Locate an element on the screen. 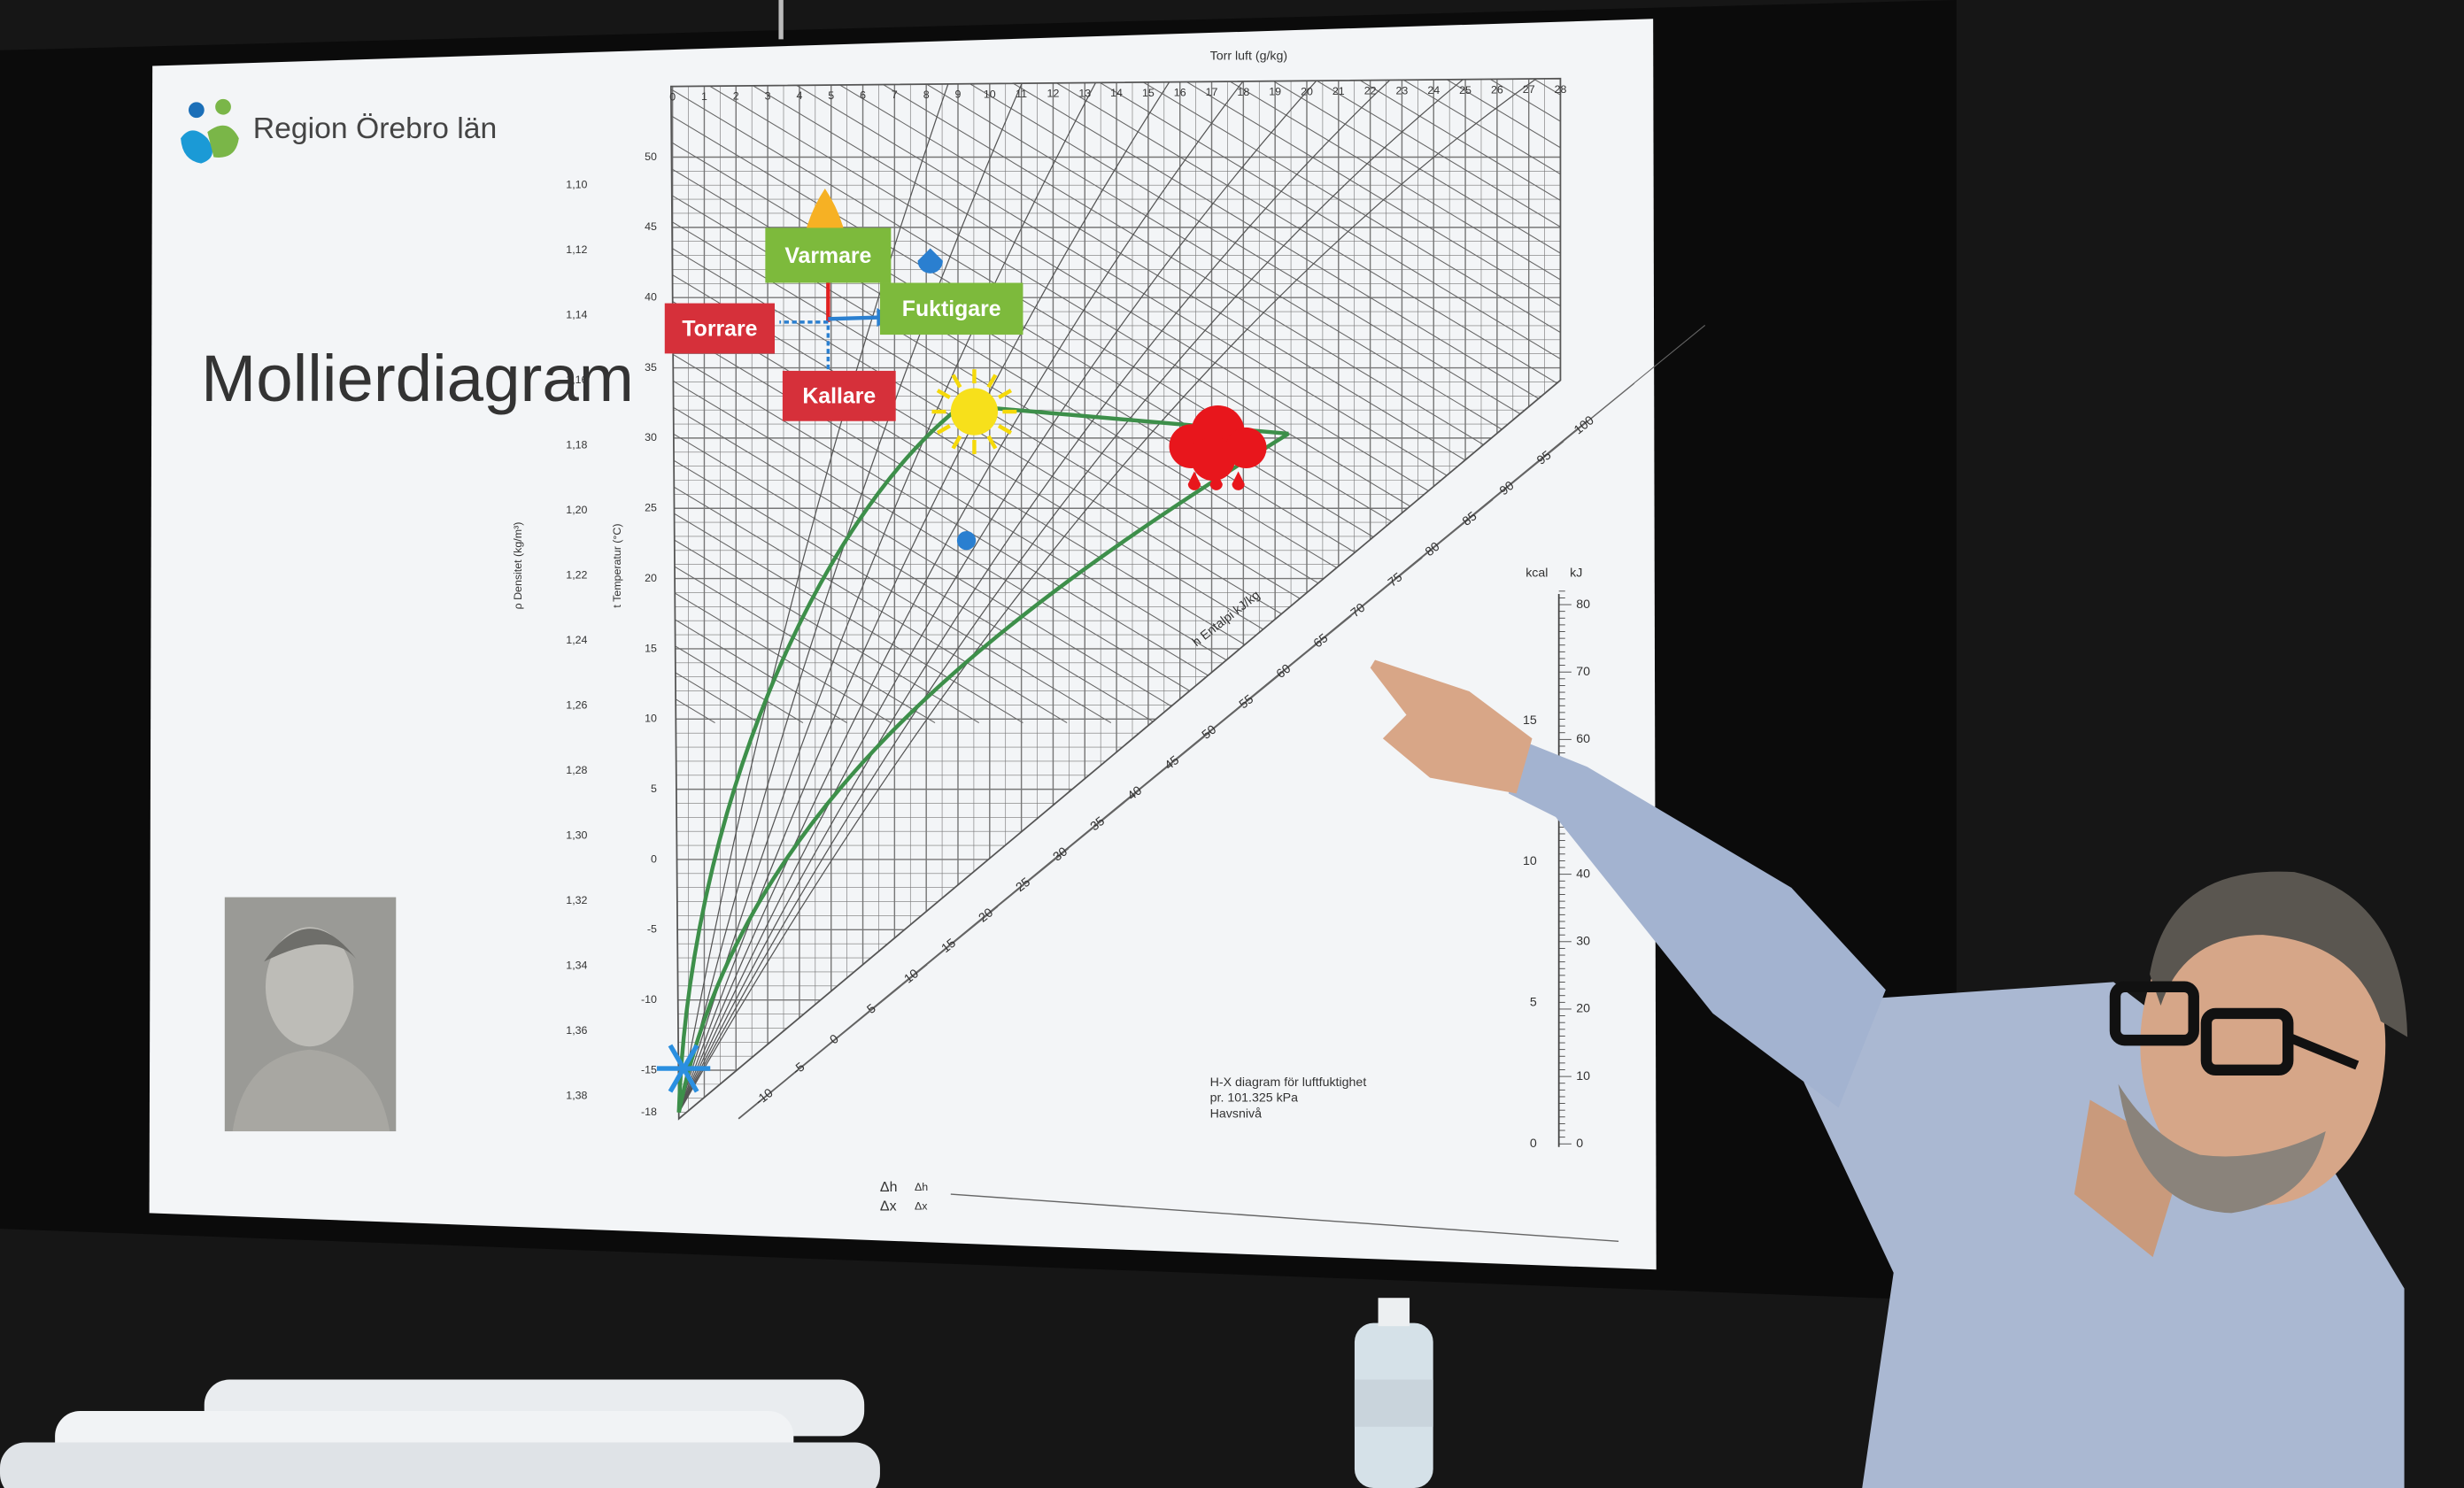  tick-label: 2 is located at coordinates (736, 96).